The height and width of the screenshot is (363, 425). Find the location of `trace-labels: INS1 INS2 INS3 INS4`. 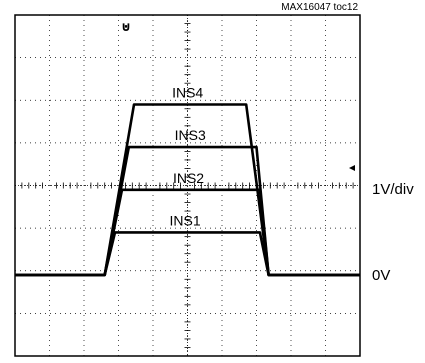

trace-labels: INS1 INS2 INS3 INS4 is located at coordinates (188, 157).